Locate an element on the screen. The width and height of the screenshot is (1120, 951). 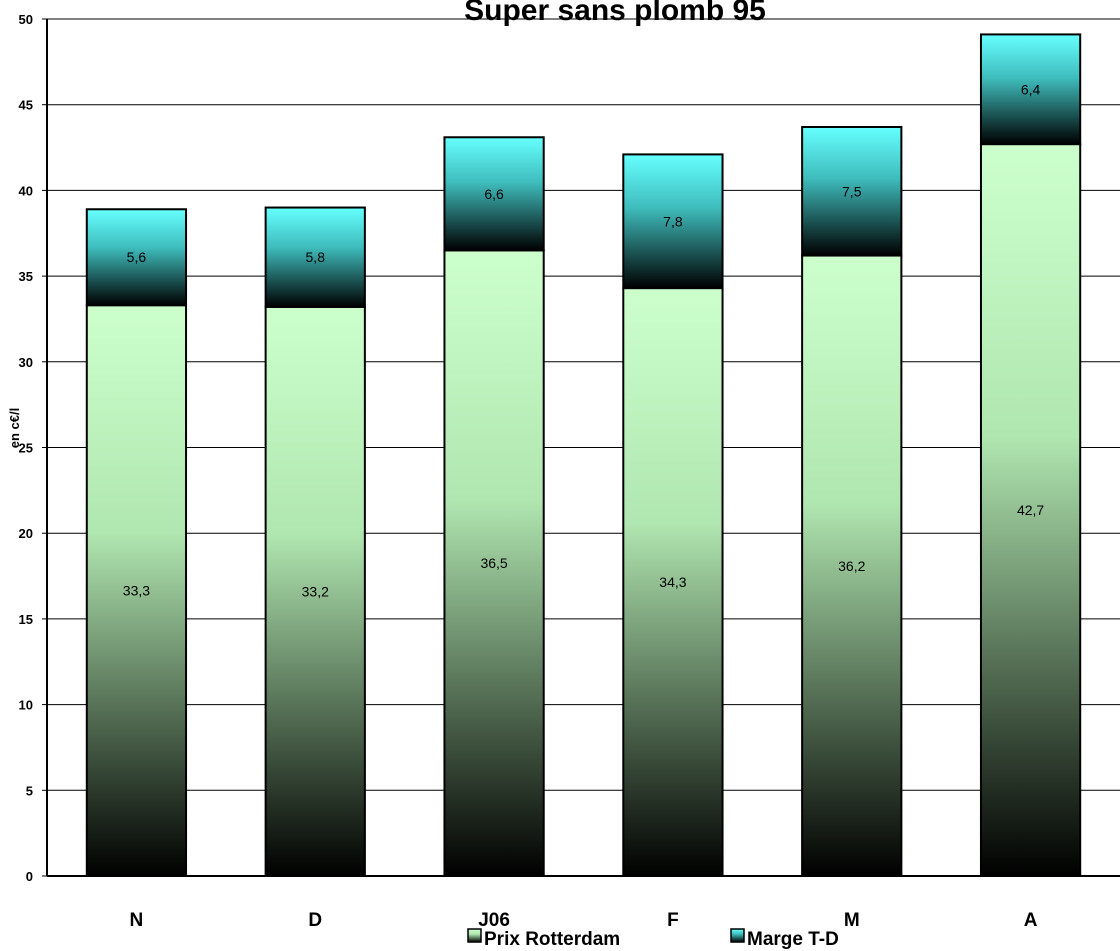
bar-marge-t-d-m is located at coordinates (852, 191).